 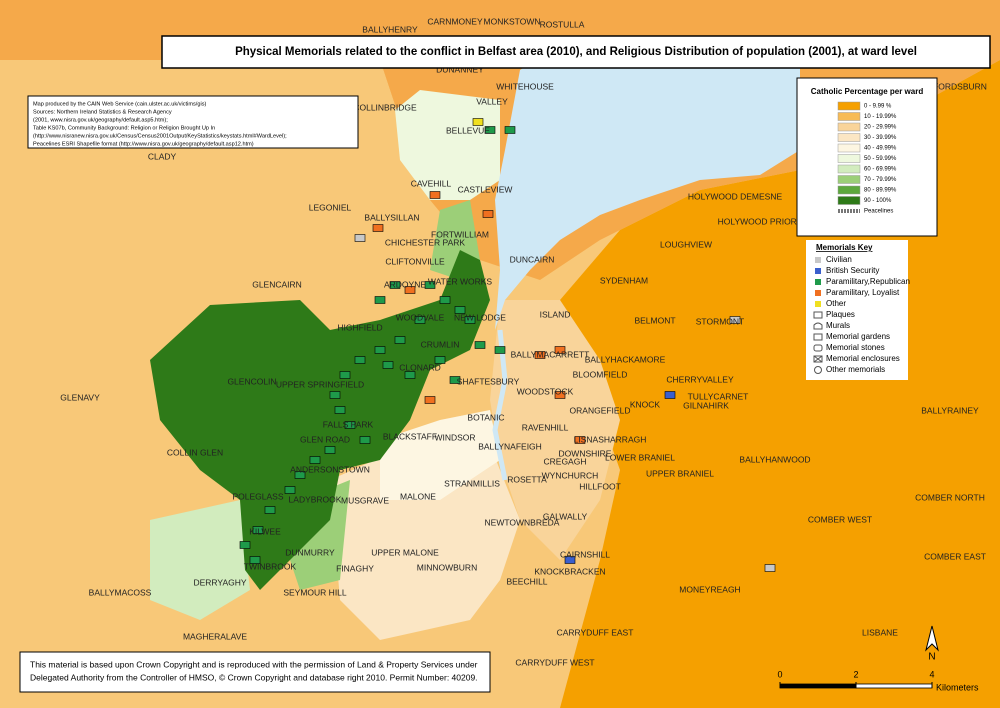 I want to click on ward-label: LISNASHARRAGH, so click(x=610, y=439).